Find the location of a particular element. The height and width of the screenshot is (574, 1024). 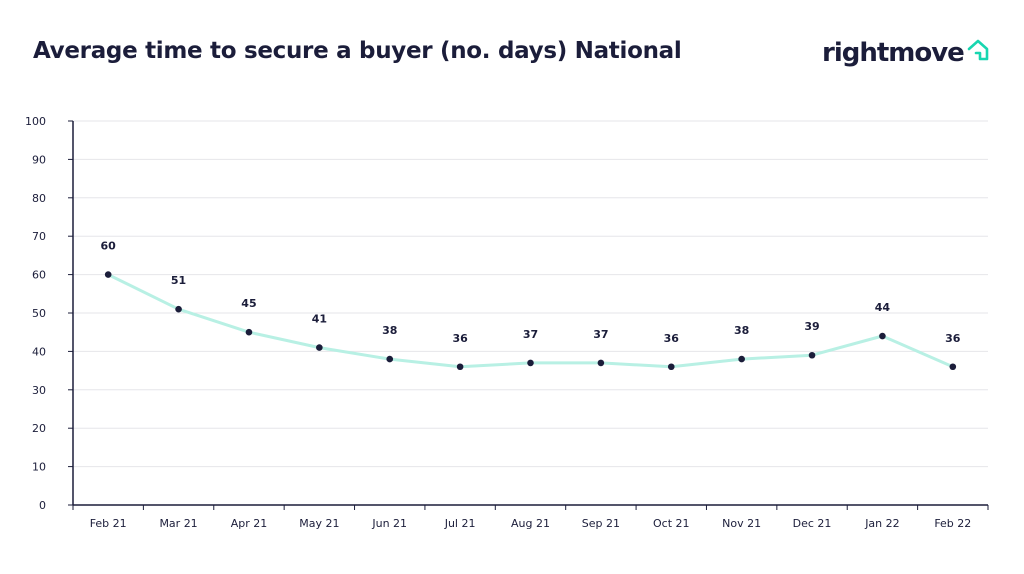

y-tick-label: 10 is located at coordinates (39, 467).